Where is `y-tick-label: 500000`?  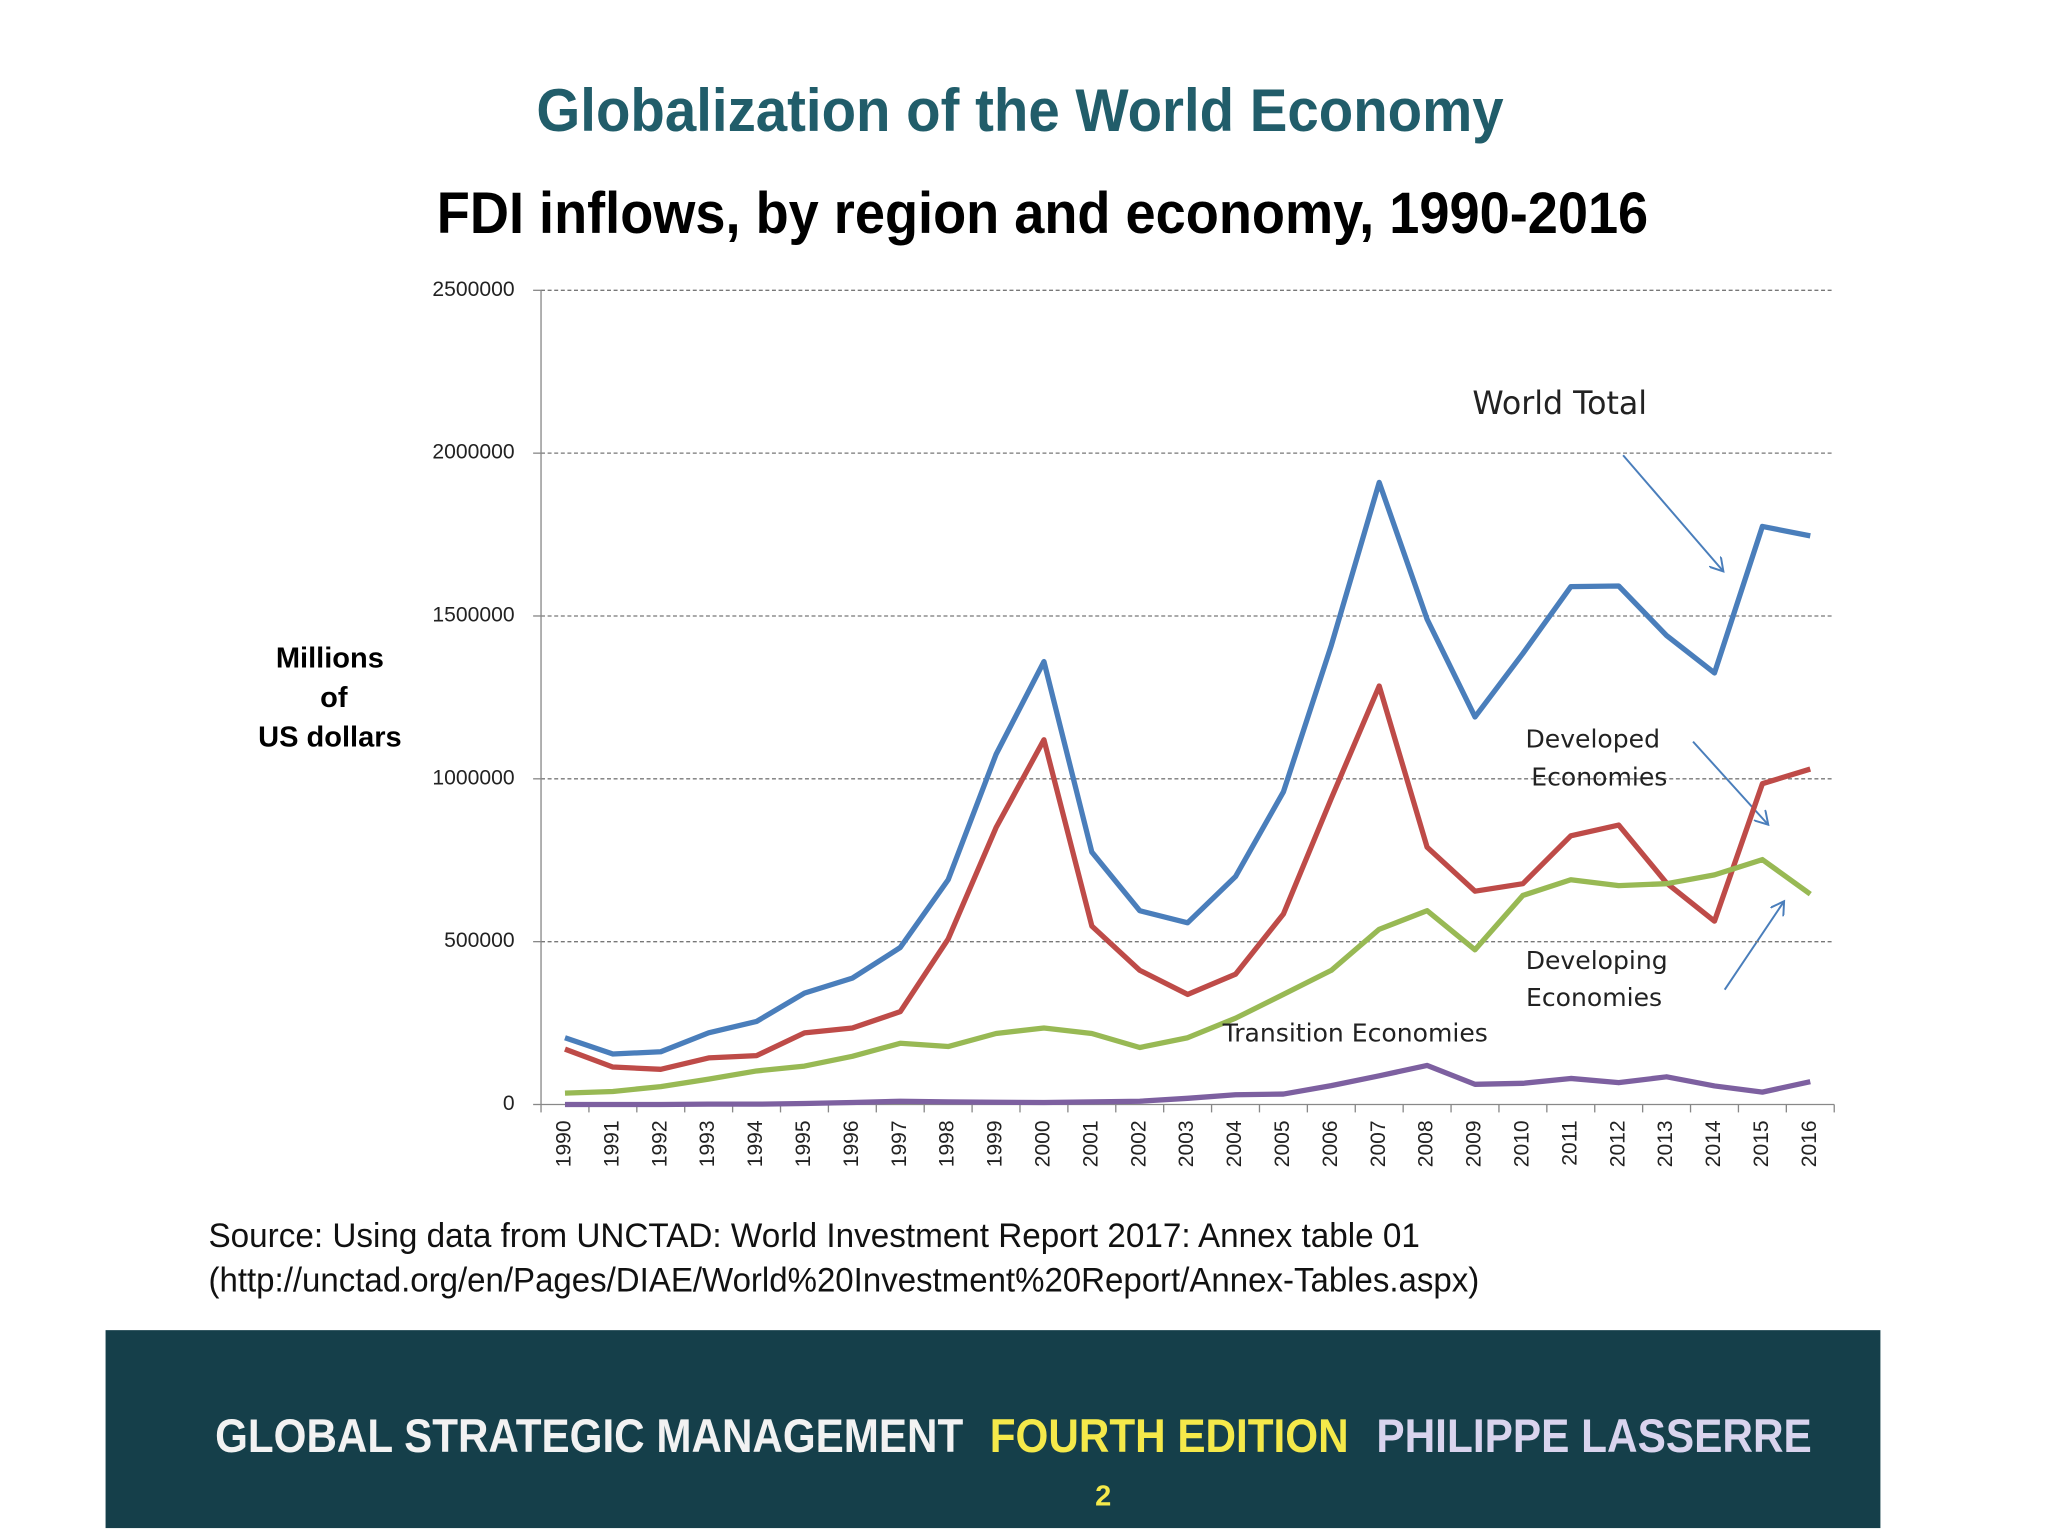
y-tick-label: 500000 is located at coordinates (479, 940).